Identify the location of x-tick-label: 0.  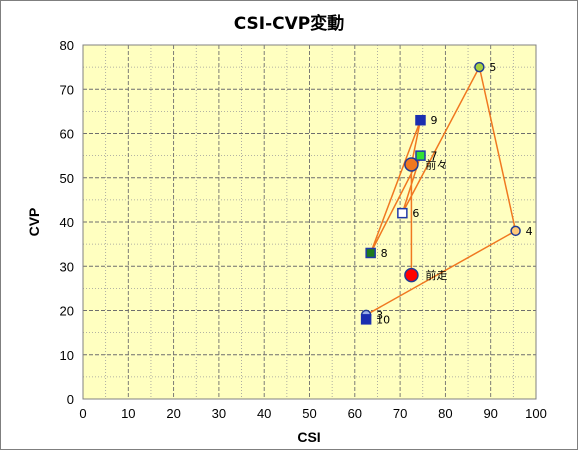
(82, 413).